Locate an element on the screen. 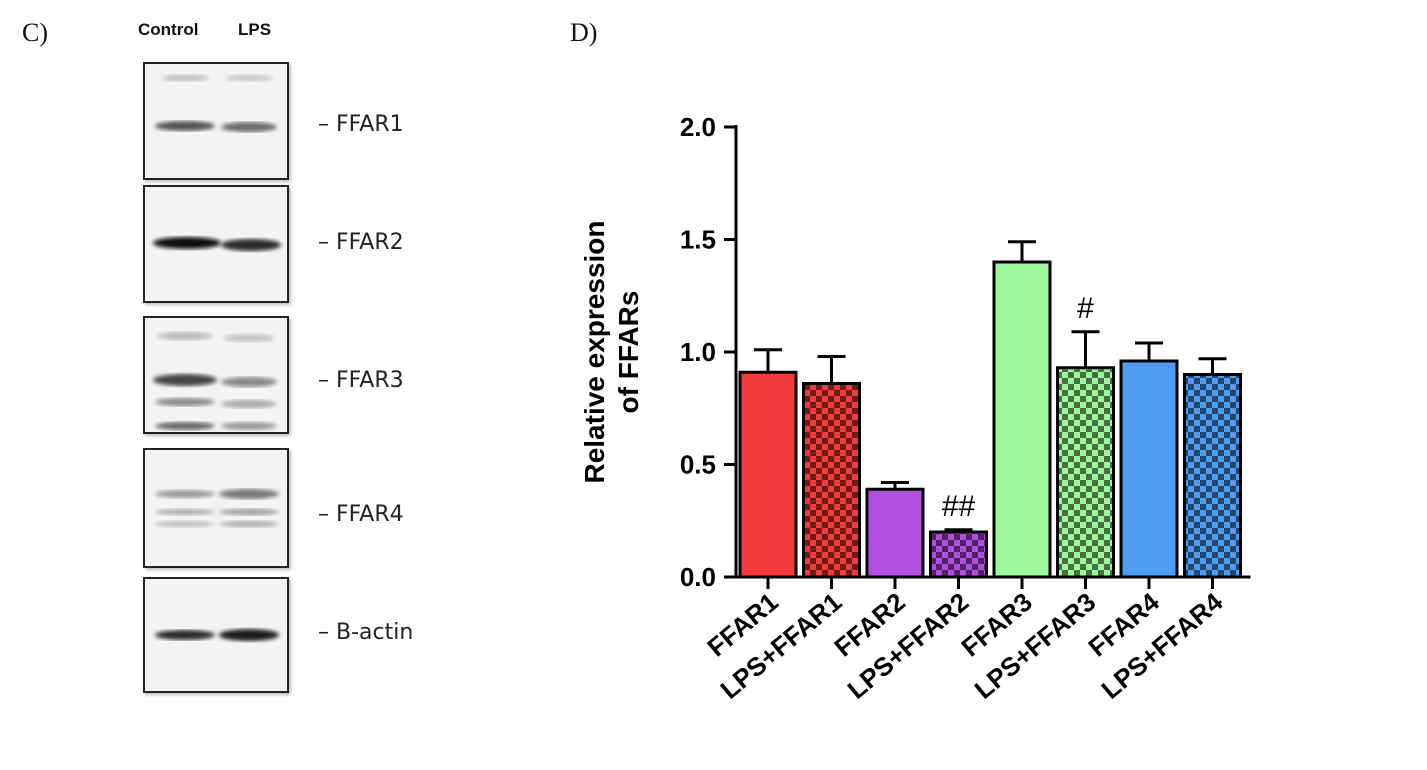  blot-label-ffar1: – FFAR1 is located at coordinates (361, 124).